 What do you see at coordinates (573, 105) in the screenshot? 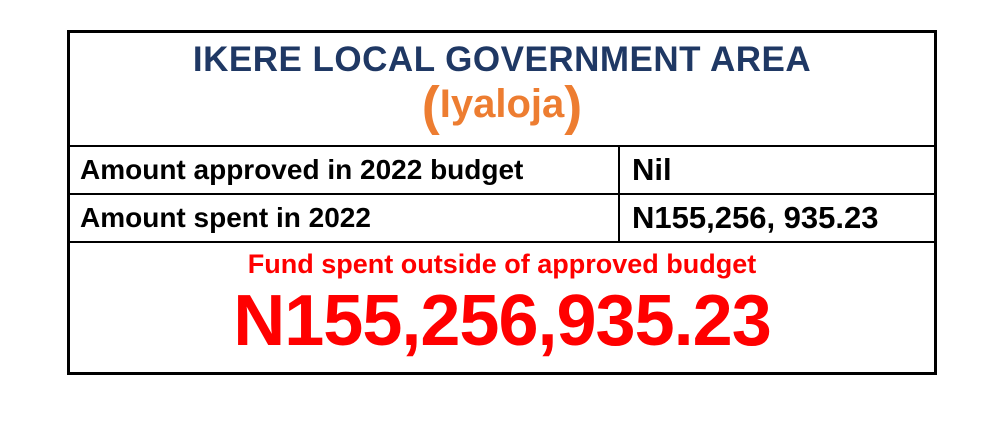
I see `subtitle-close-paren: )` at bounding box center [573, 105].